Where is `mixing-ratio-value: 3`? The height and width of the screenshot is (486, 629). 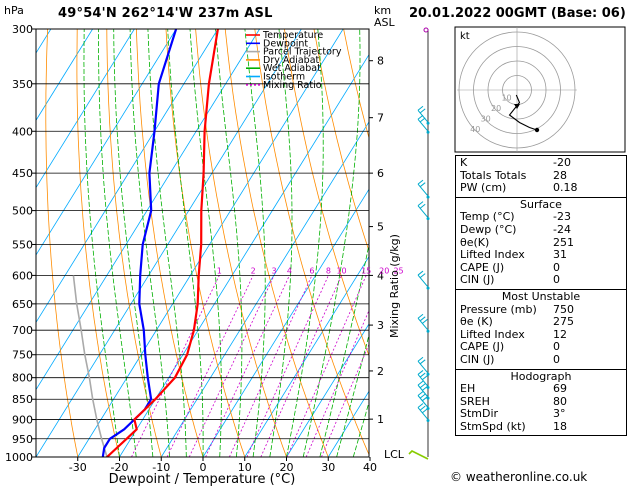
mixing-ratio-value: 3 is located at coordinates (274, 270).